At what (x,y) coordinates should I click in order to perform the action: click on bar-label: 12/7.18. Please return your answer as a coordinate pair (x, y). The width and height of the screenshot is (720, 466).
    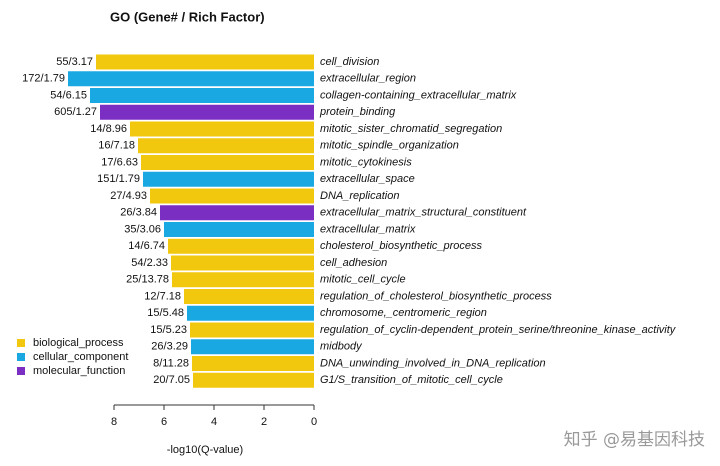
    Looking at the image, I should click on (162, 296).